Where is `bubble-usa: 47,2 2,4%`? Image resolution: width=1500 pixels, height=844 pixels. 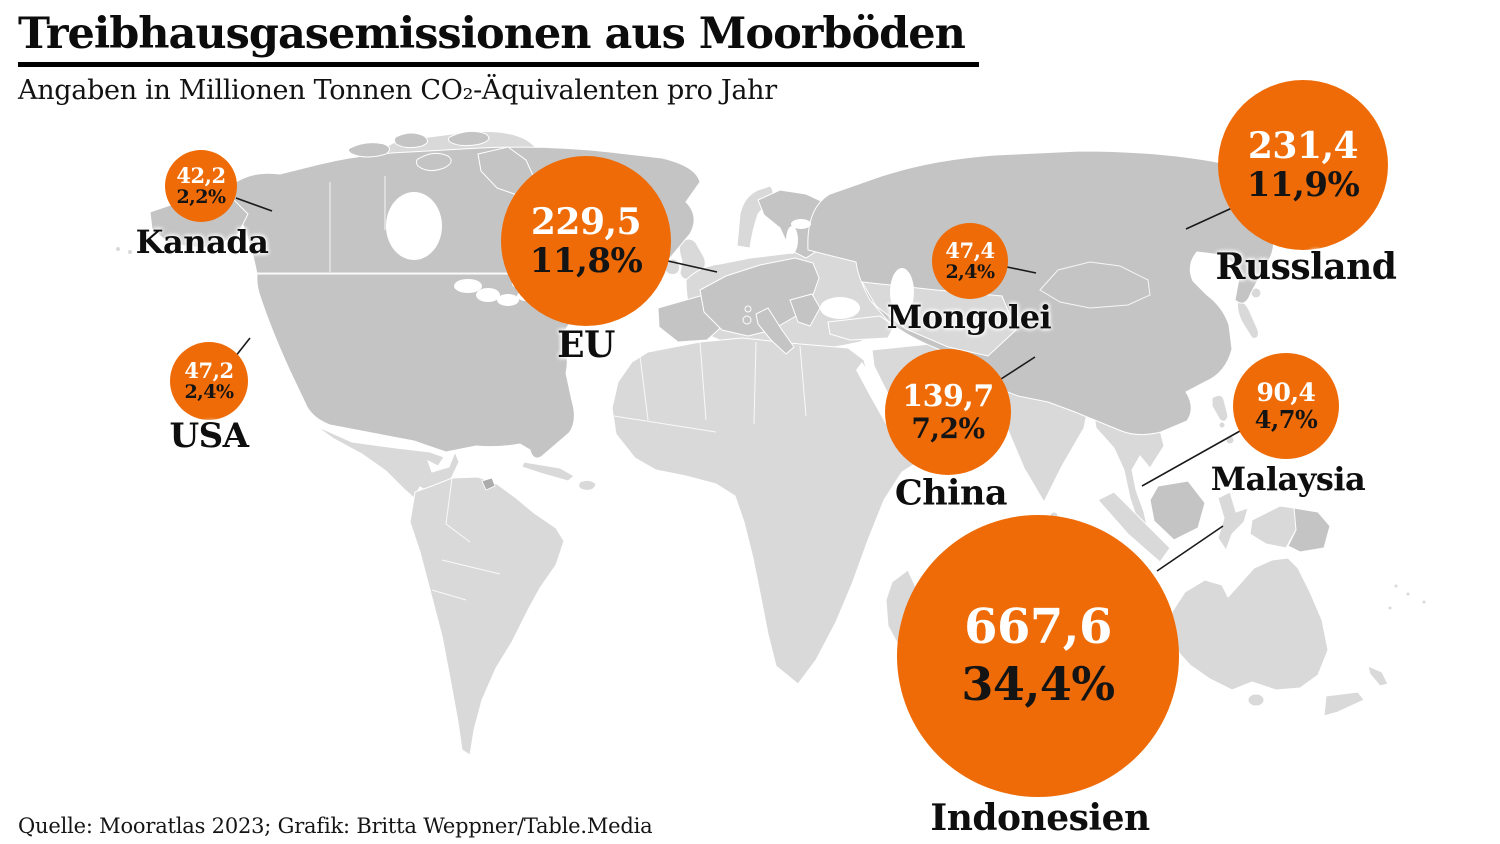 bubble-usa: 47,2 2,4% is located at coordinates (209, 381).